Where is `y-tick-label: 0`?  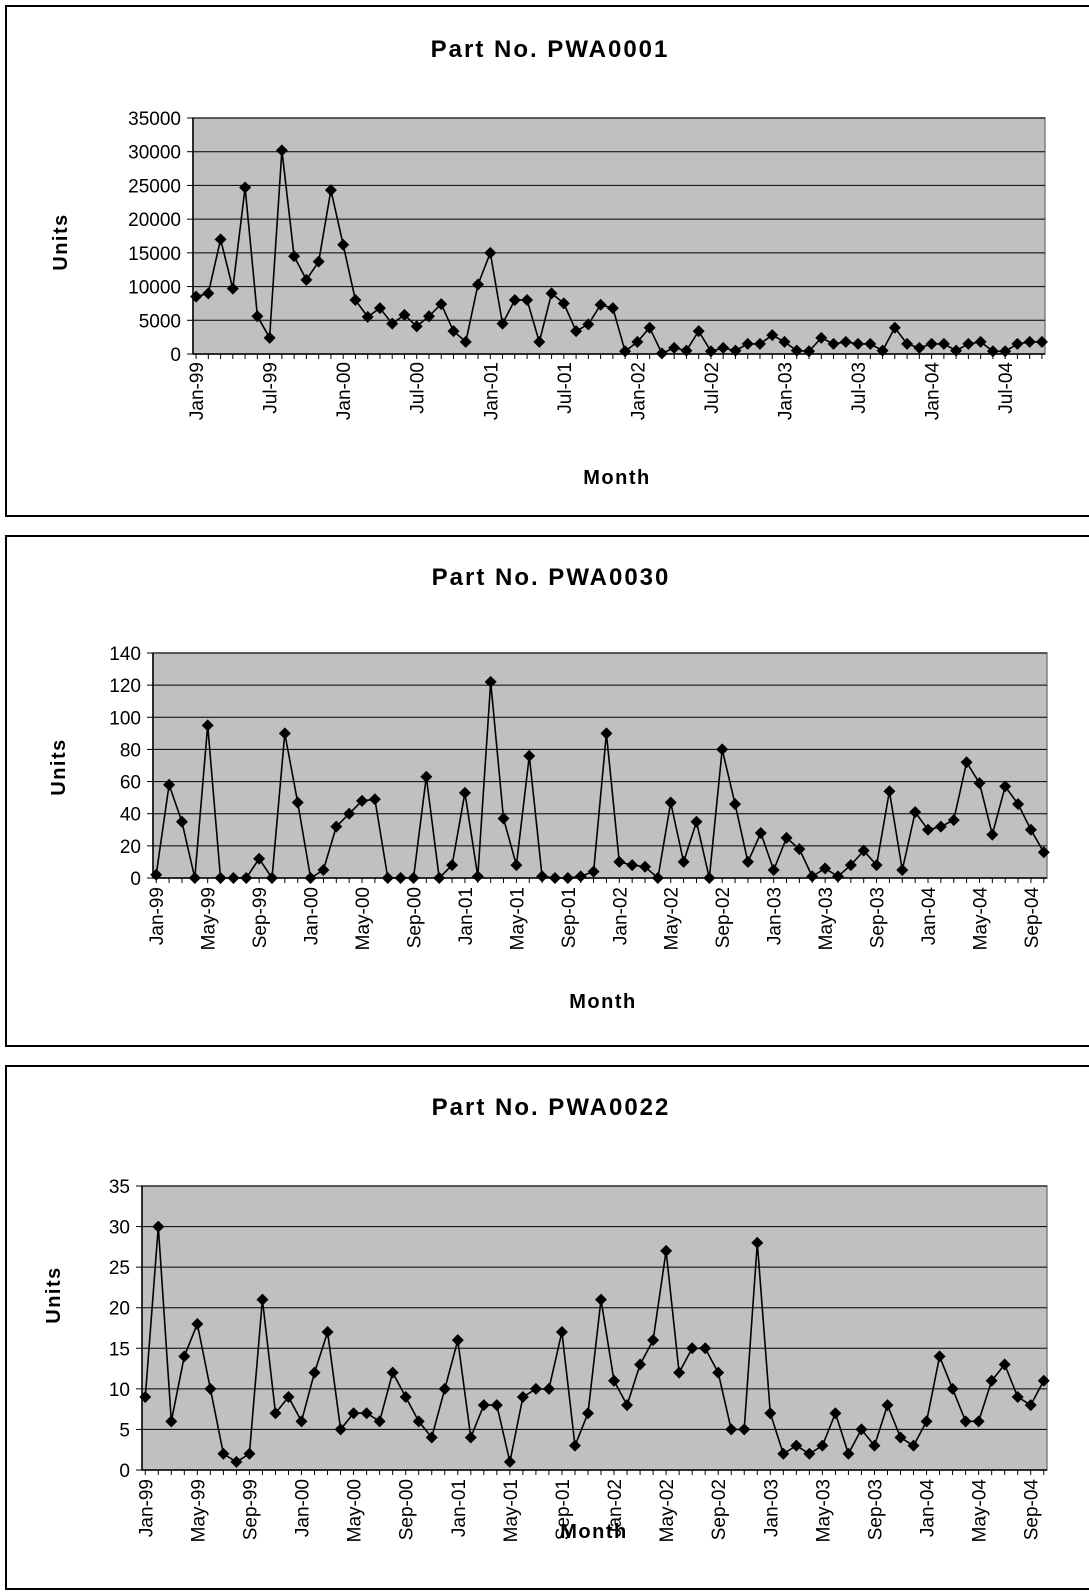 y-tick-label: 0 is located at coordinates (135, 879).